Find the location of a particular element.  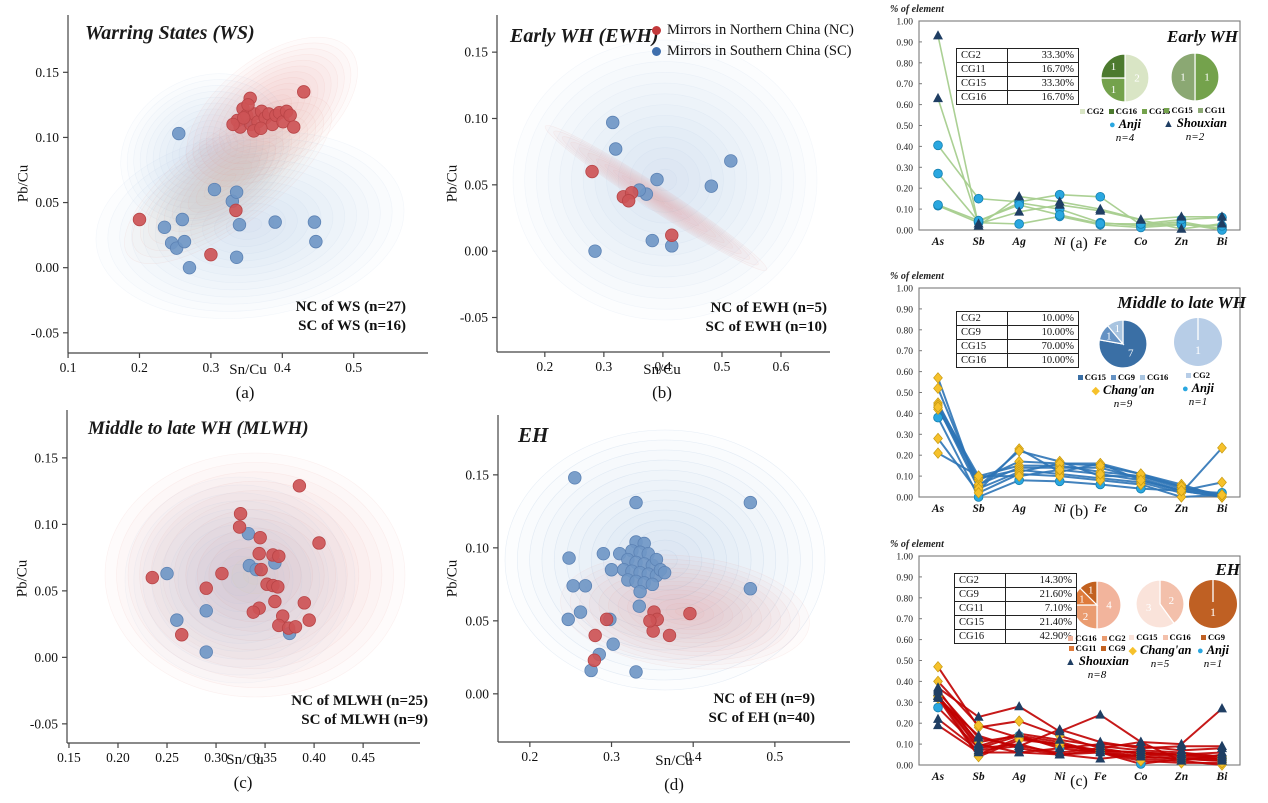

y-tick-label: -0.05 is located at coordinates (45, 332).